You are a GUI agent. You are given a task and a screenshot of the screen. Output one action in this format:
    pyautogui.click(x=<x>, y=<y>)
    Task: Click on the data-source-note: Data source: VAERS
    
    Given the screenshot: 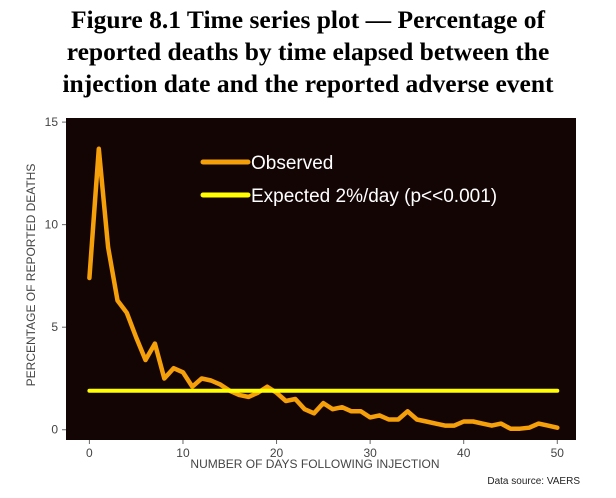 What is the action you would take?
    pyautogui.click(x=533, y=481)
    